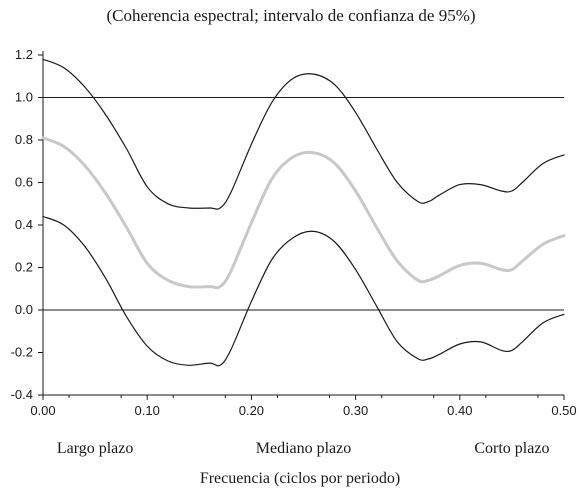 The image size is (582, 491). I want to click on y-tick-label: 0.6, so click(24, 182).